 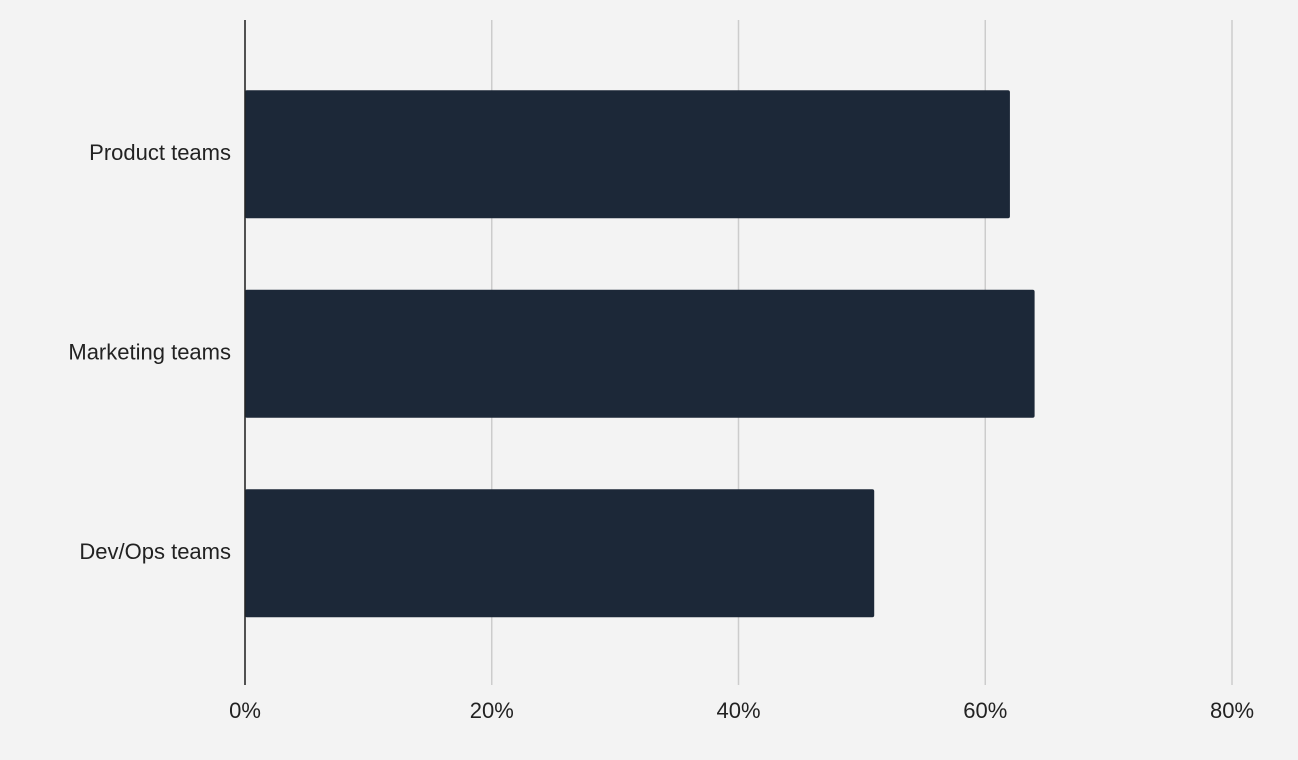 I want to click on y-tick-label: Product teams, so click(x=160, y=152).